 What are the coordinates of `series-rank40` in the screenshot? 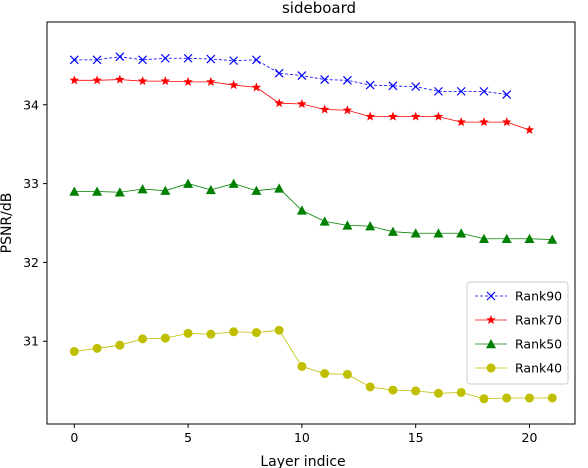 It's located at (313, 364).